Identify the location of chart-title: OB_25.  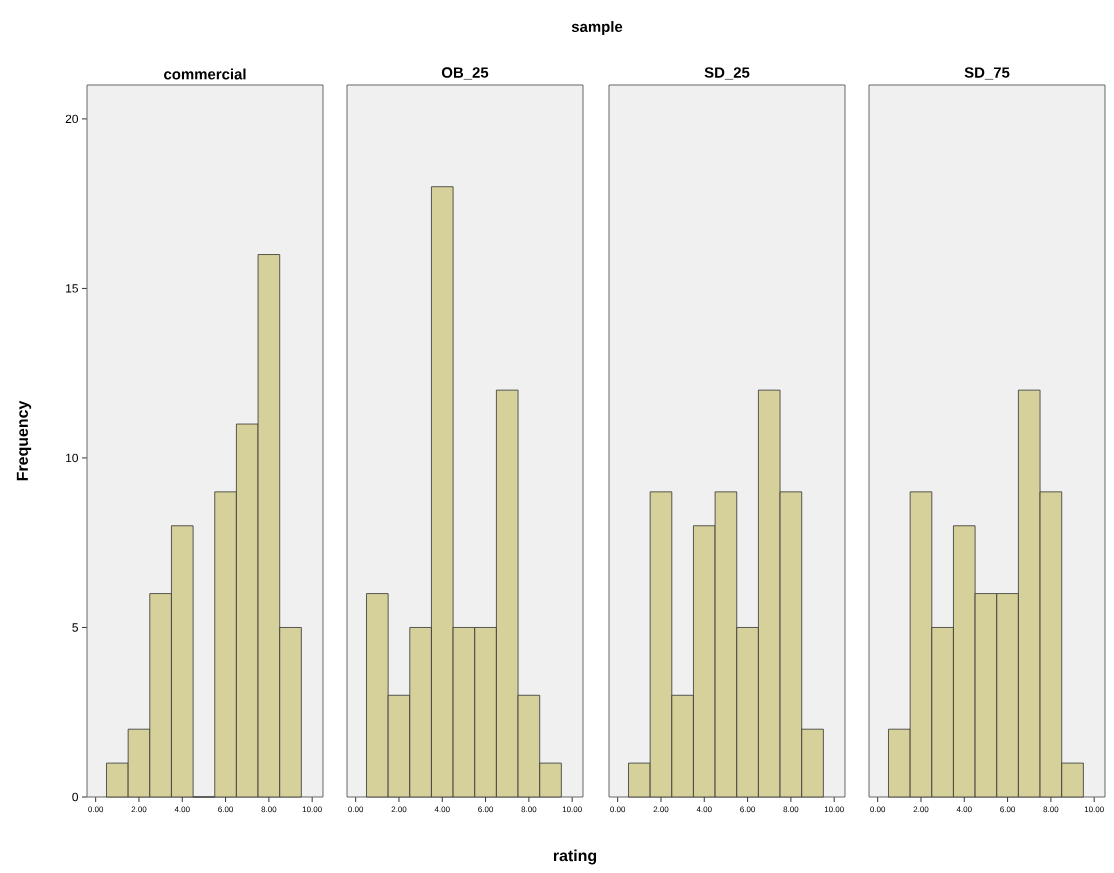
(465, 73).